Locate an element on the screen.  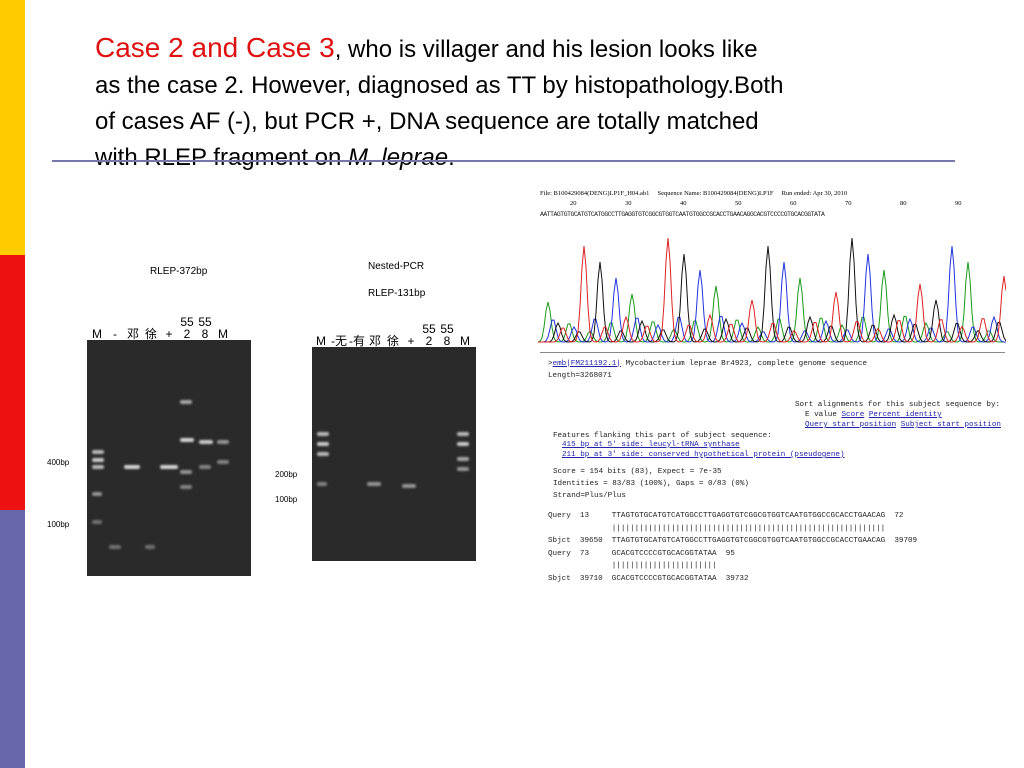
sort-link: Percent identity is located at coordinates (905, 415).